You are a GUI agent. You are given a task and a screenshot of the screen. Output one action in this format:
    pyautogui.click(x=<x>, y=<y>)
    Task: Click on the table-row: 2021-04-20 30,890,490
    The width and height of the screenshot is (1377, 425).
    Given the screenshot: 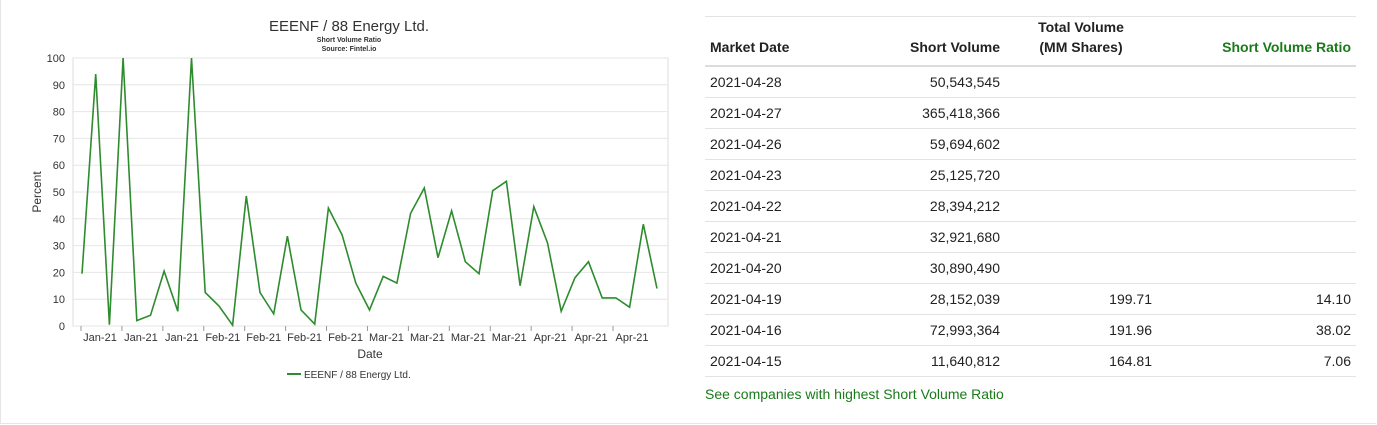 What is the action you would take?
    pyautogui.click(x=1030, y=268)
    